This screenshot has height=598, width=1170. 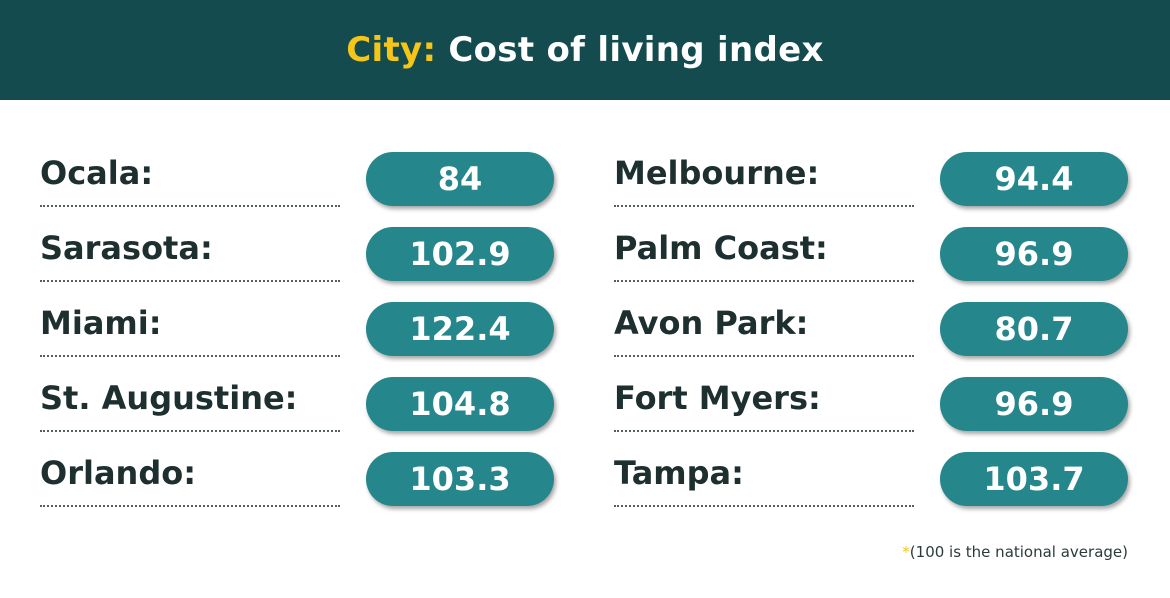 What do you see at coordinates (101, 323) in the screenshot?
I see `city-name: Miami:` at bounding box center [101, 323].